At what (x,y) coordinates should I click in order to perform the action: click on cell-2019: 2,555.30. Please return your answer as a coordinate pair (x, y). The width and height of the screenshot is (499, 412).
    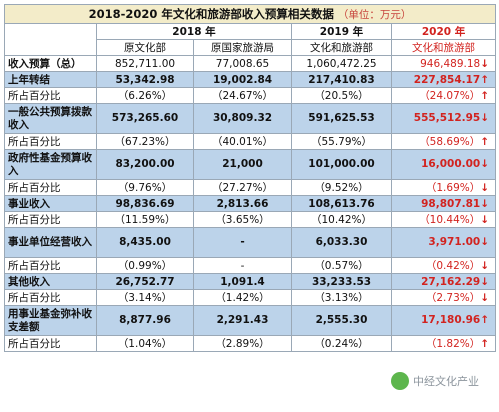
    Looking at the image, I should click on (341, 320).